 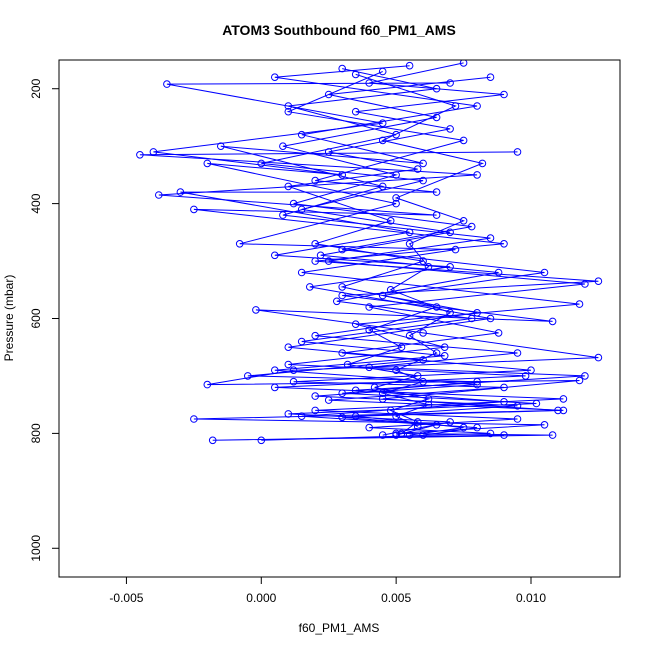 What do you see at coordinates (261, 598) in the screenshot?
I see `x-tick-label-2: 0.000` at bounding box center [261, 598].